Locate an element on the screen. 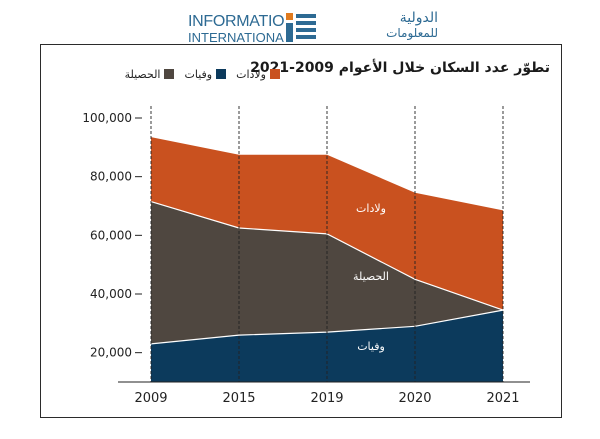  y-tick-label: 100,000 is located at coordinates (107, 118).